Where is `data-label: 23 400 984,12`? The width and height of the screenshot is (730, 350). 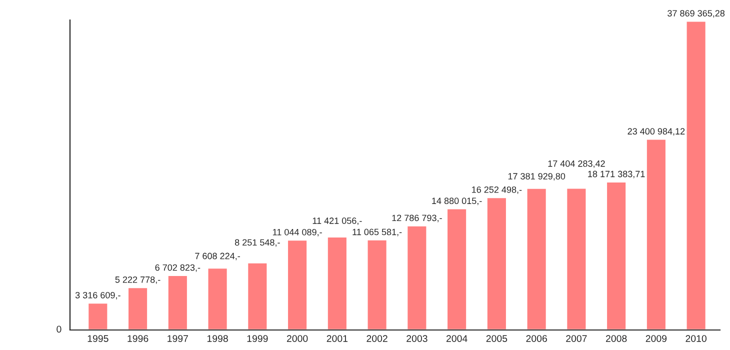 data-label: 23 400 984,12 is located at coordinates (656, 132).